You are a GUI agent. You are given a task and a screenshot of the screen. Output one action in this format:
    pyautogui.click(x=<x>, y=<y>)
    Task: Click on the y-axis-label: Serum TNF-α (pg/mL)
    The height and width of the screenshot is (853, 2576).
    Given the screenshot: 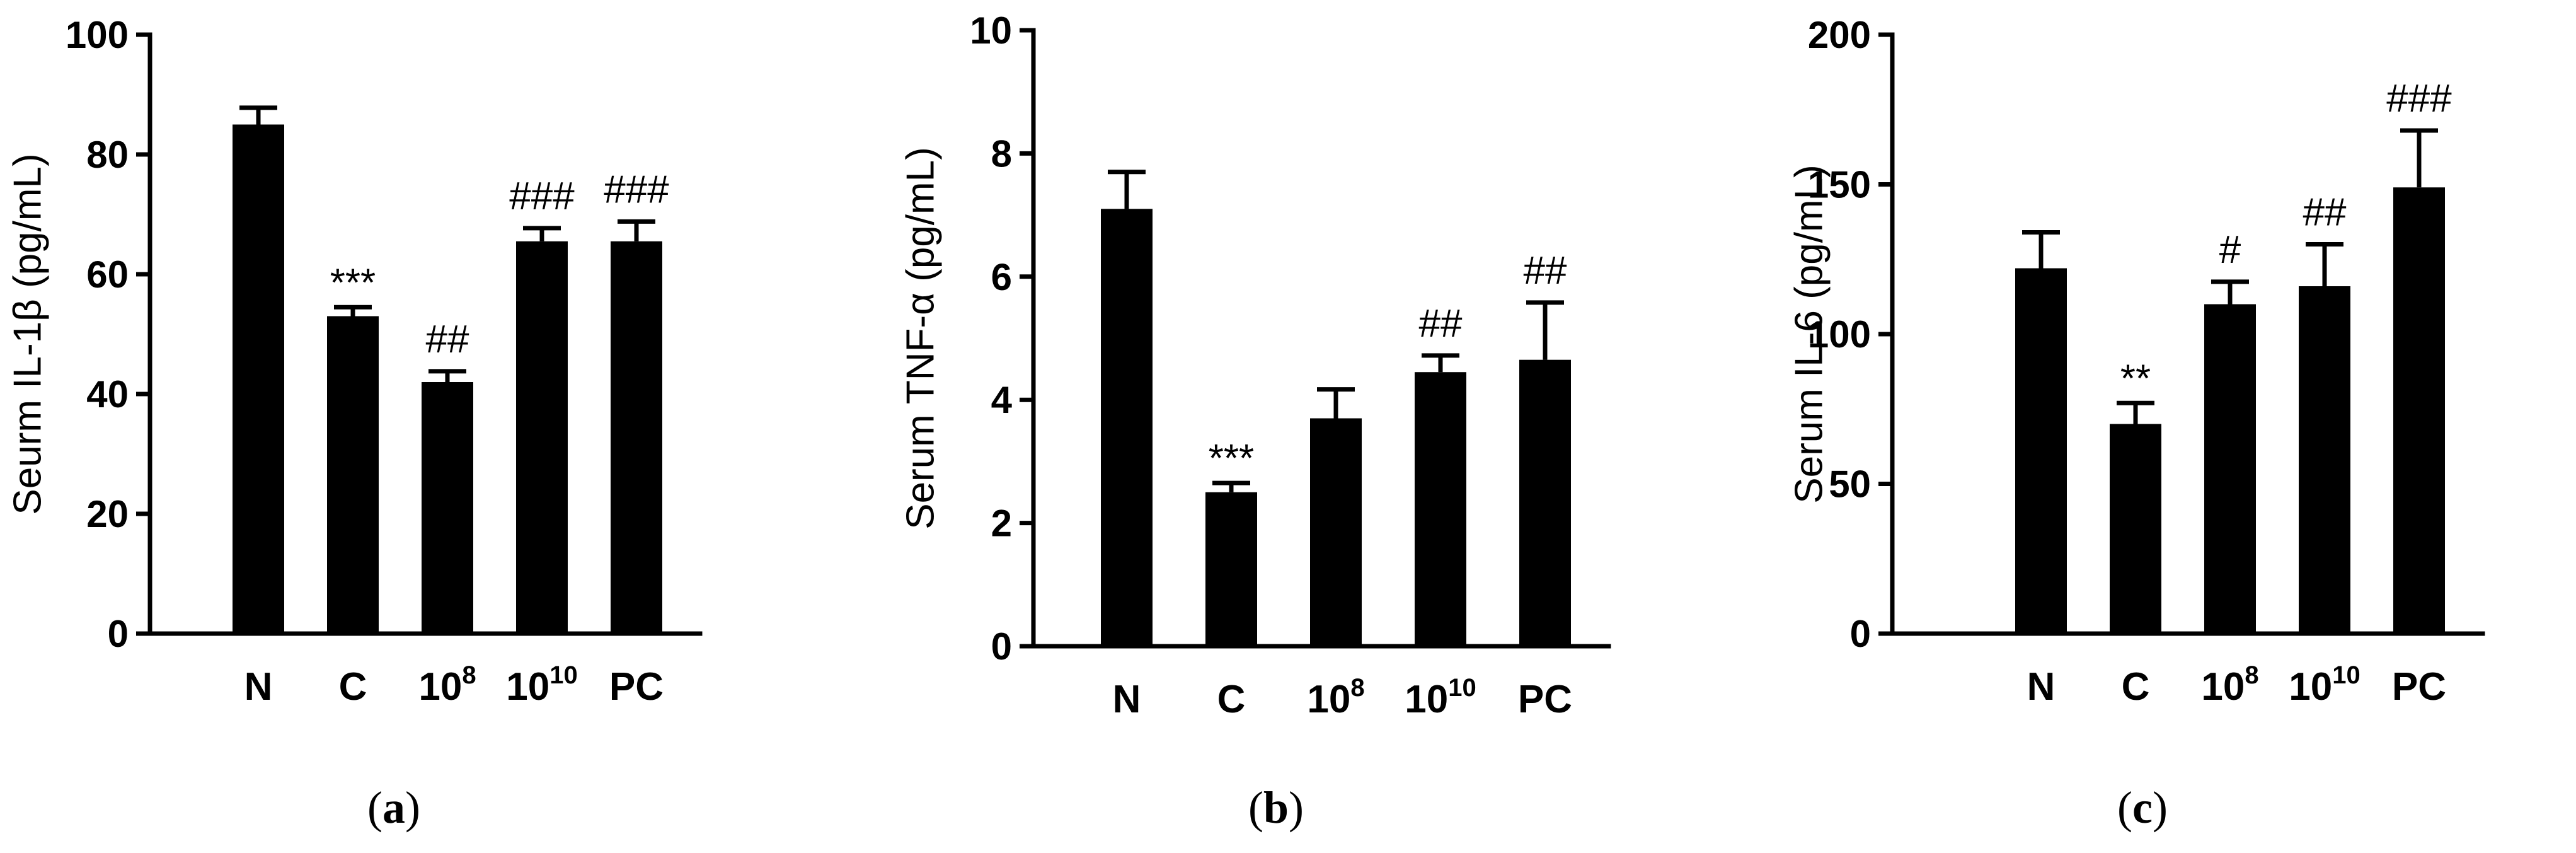 What is the action you would take?
    pyautogui.click(x=920, y=339)
    